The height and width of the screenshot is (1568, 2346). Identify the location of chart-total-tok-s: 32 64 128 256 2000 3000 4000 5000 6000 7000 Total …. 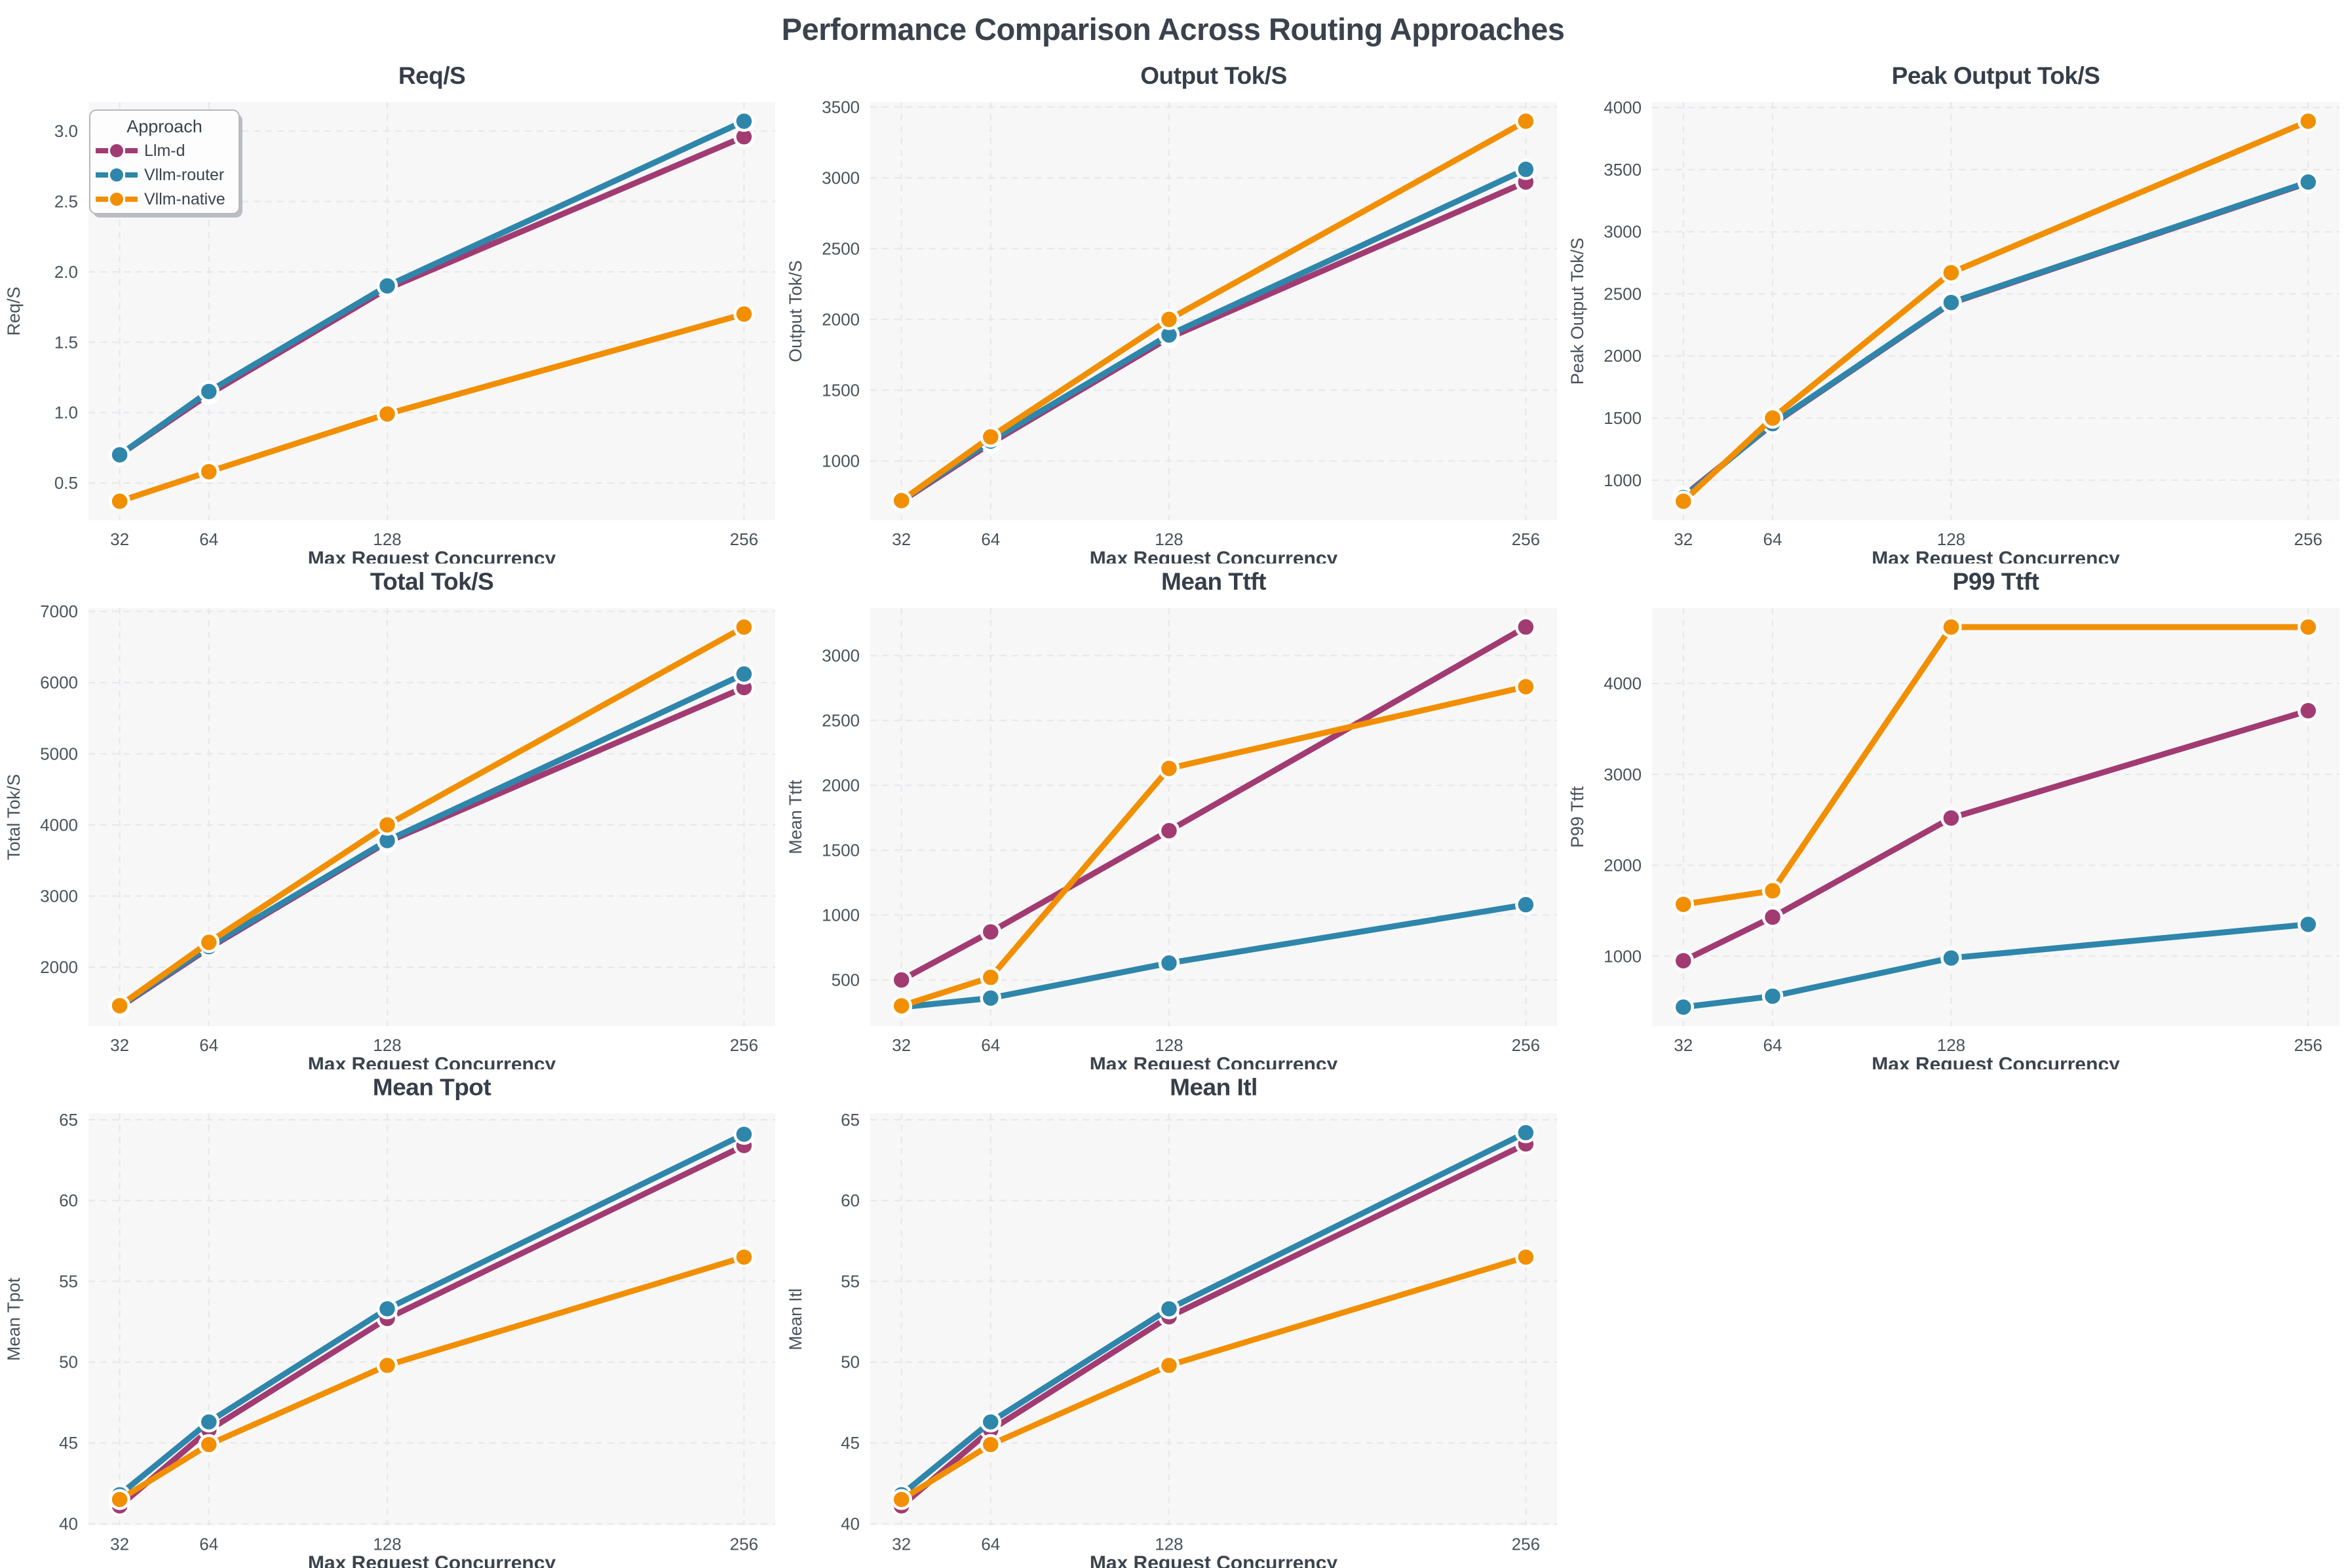
(390, 819).